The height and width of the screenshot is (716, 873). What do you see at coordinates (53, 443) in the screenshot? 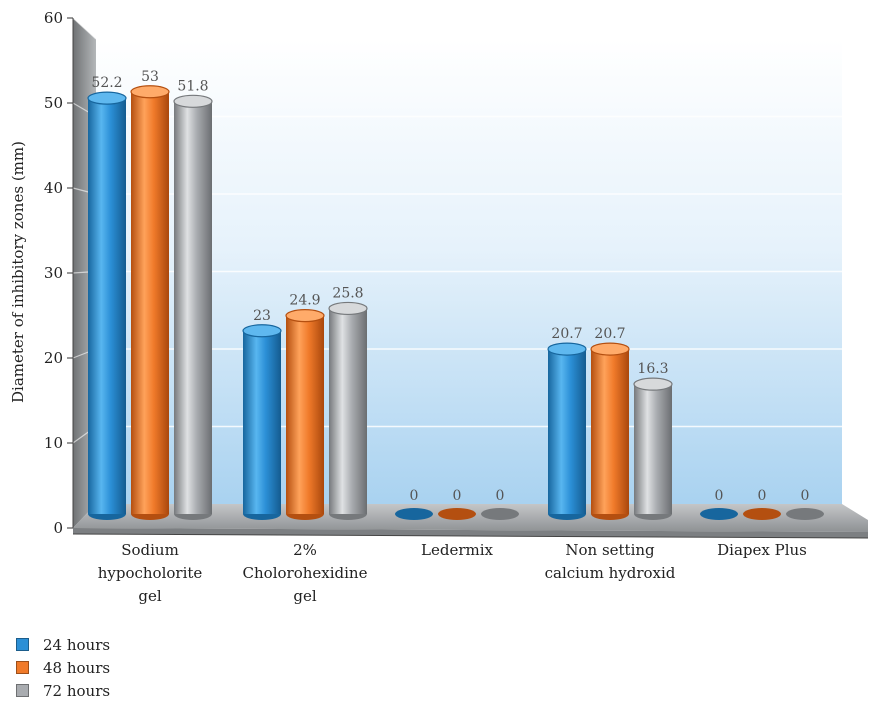
I see `y-tick-label: 10` at bounding box center [53, 443].